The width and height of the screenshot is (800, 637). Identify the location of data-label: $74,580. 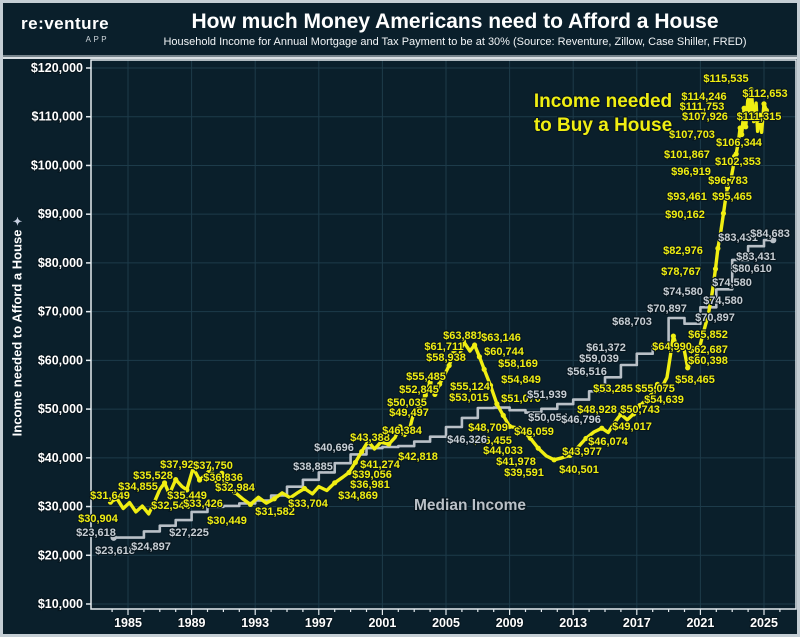
(683, 292).